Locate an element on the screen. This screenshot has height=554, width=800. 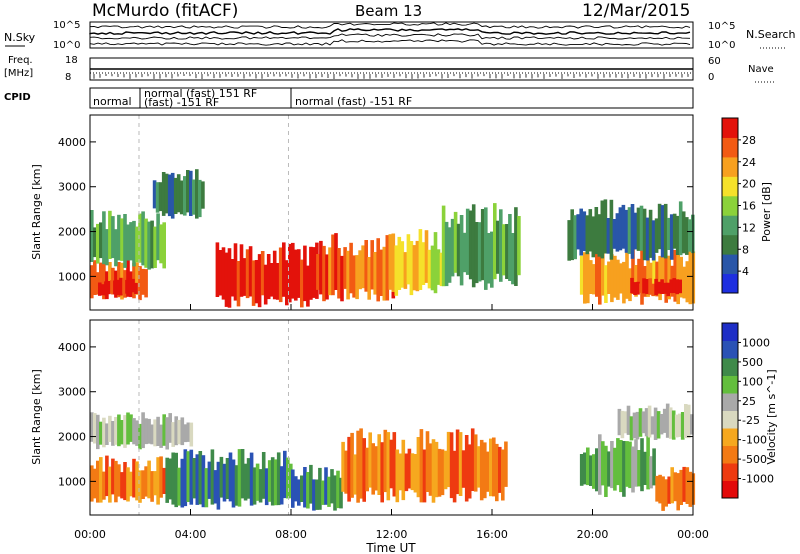
power-ytick-label: 2000 is located at coordinates (72, 232).